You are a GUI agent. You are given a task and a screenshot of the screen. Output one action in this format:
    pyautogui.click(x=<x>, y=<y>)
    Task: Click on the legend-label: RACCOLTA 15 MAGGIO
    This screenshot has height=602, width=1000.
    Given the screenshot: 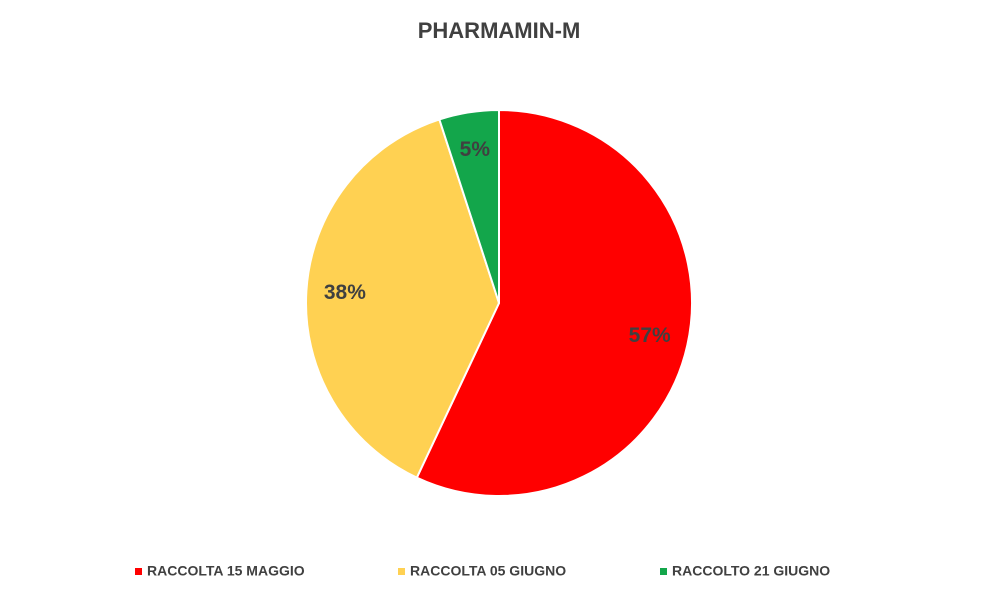 What is the action you would take?
    pyautogui.click(x=226, y=571)
    